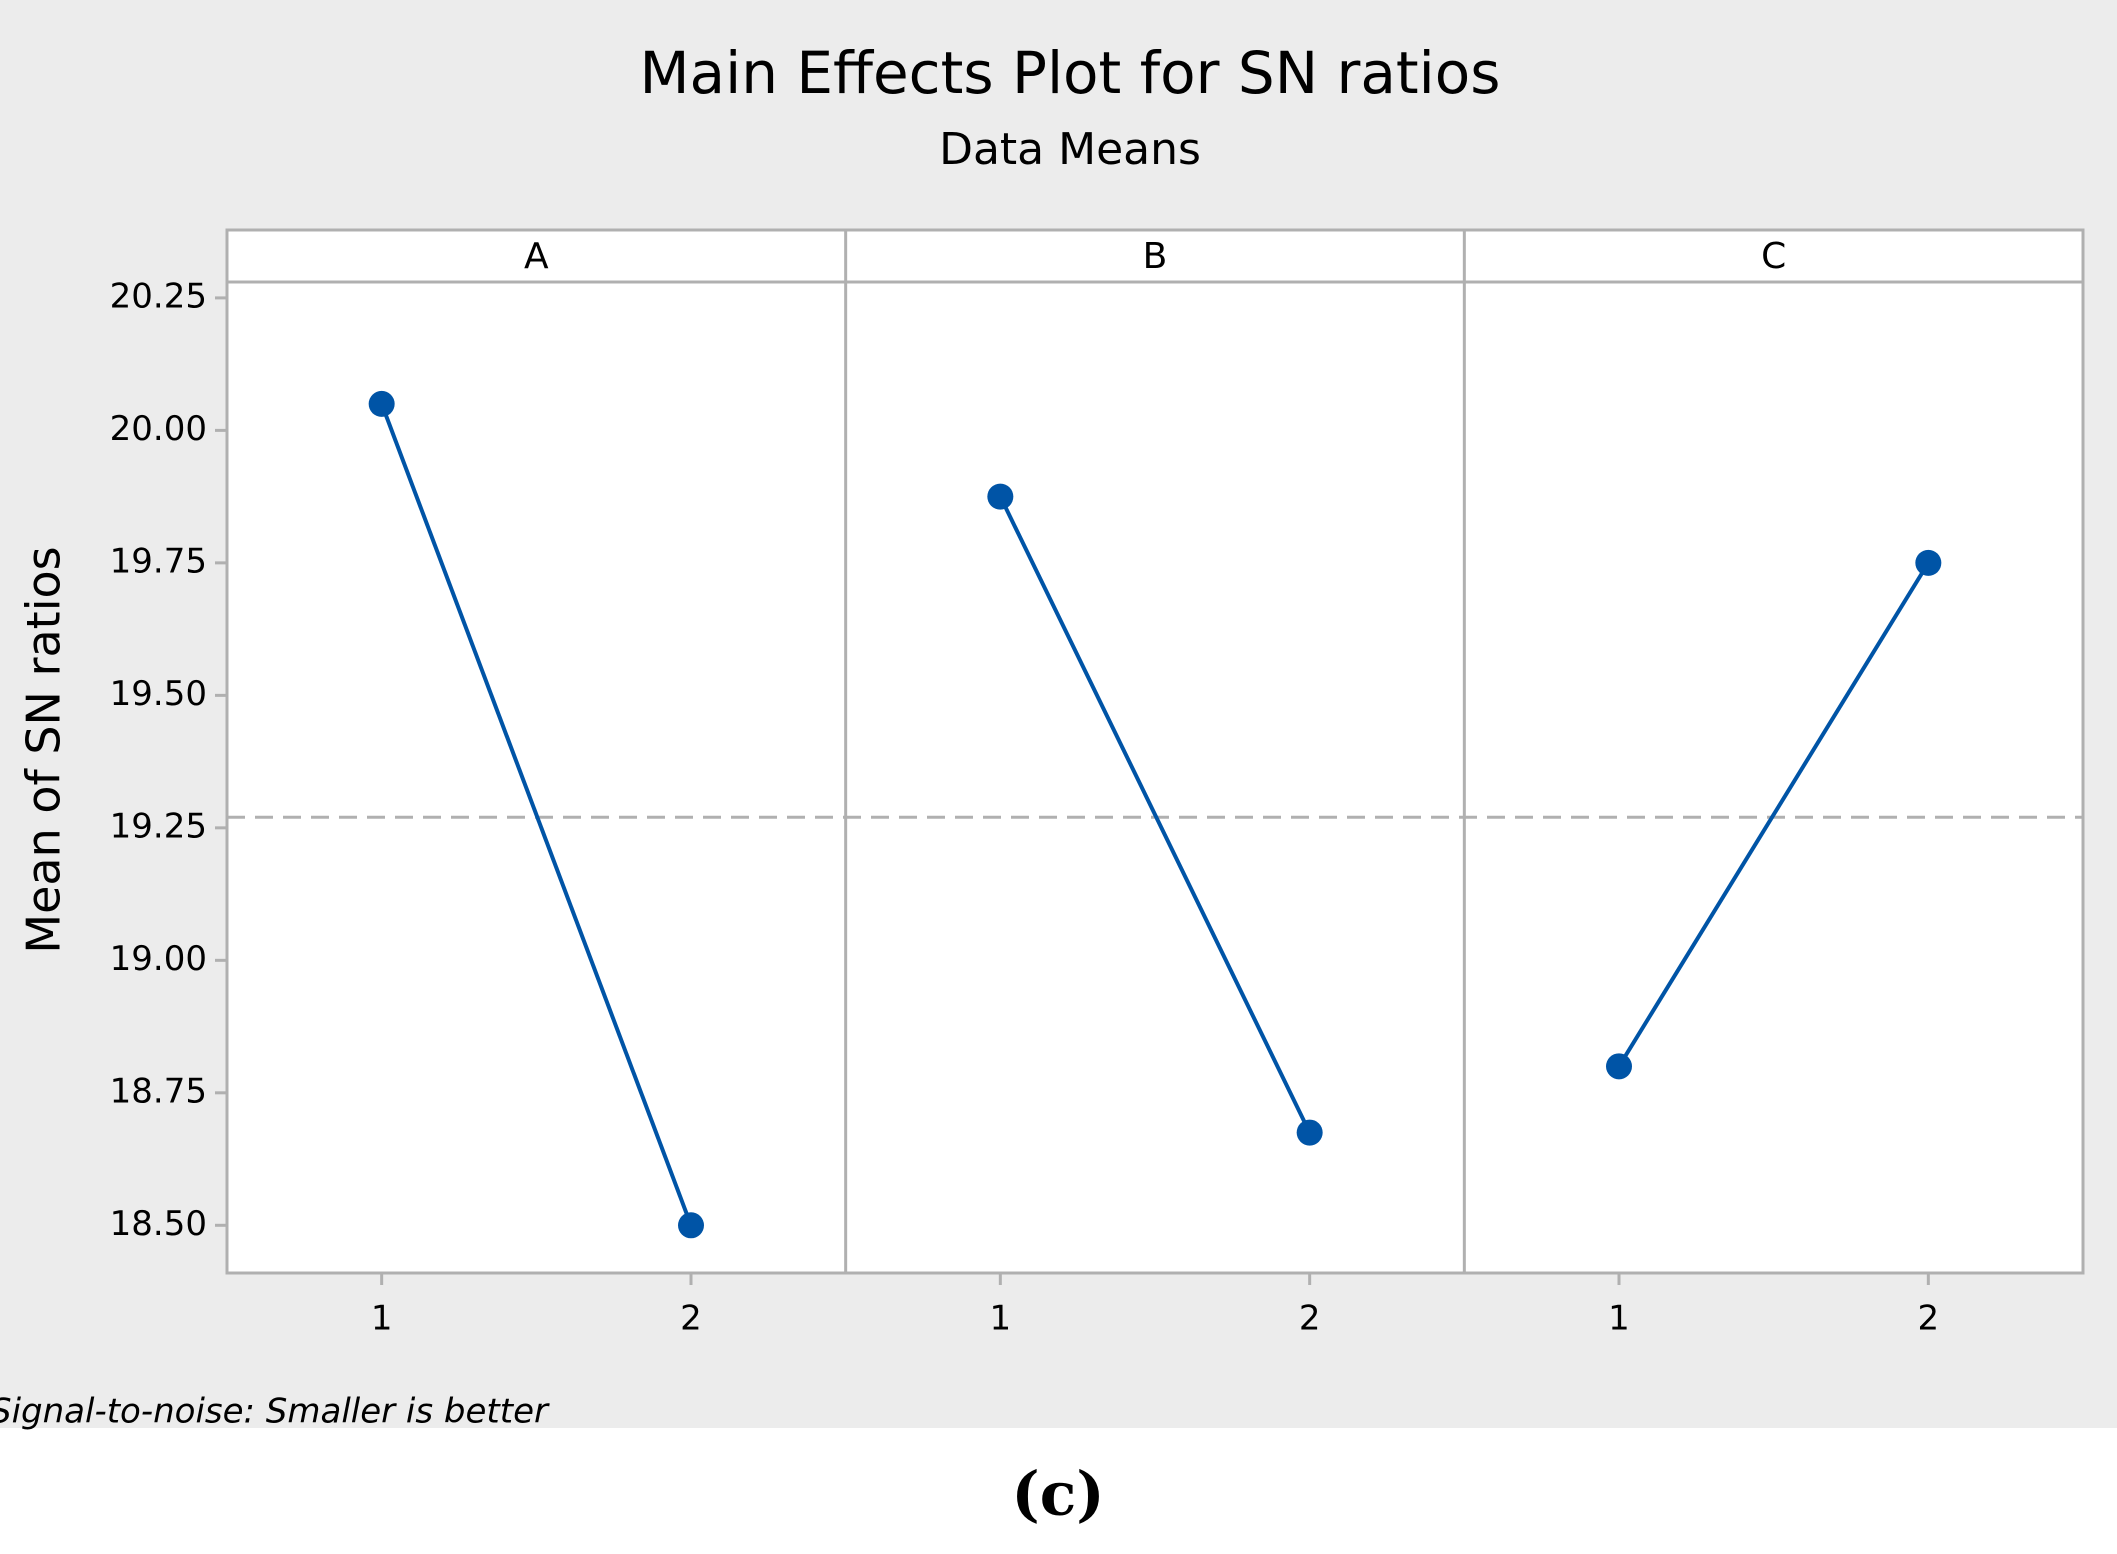 The height and width of the screenshot is (1554, 2117). I want to click on y-tick-label: 20.25, so click(158, 296).